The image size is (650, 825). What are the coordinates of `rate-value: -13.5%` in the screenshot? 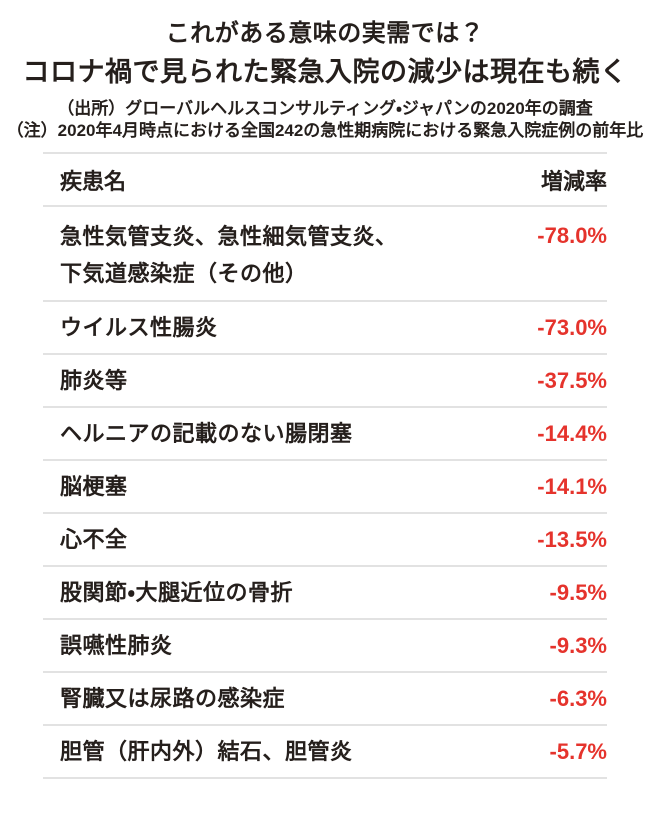 It's located at (572, 539).